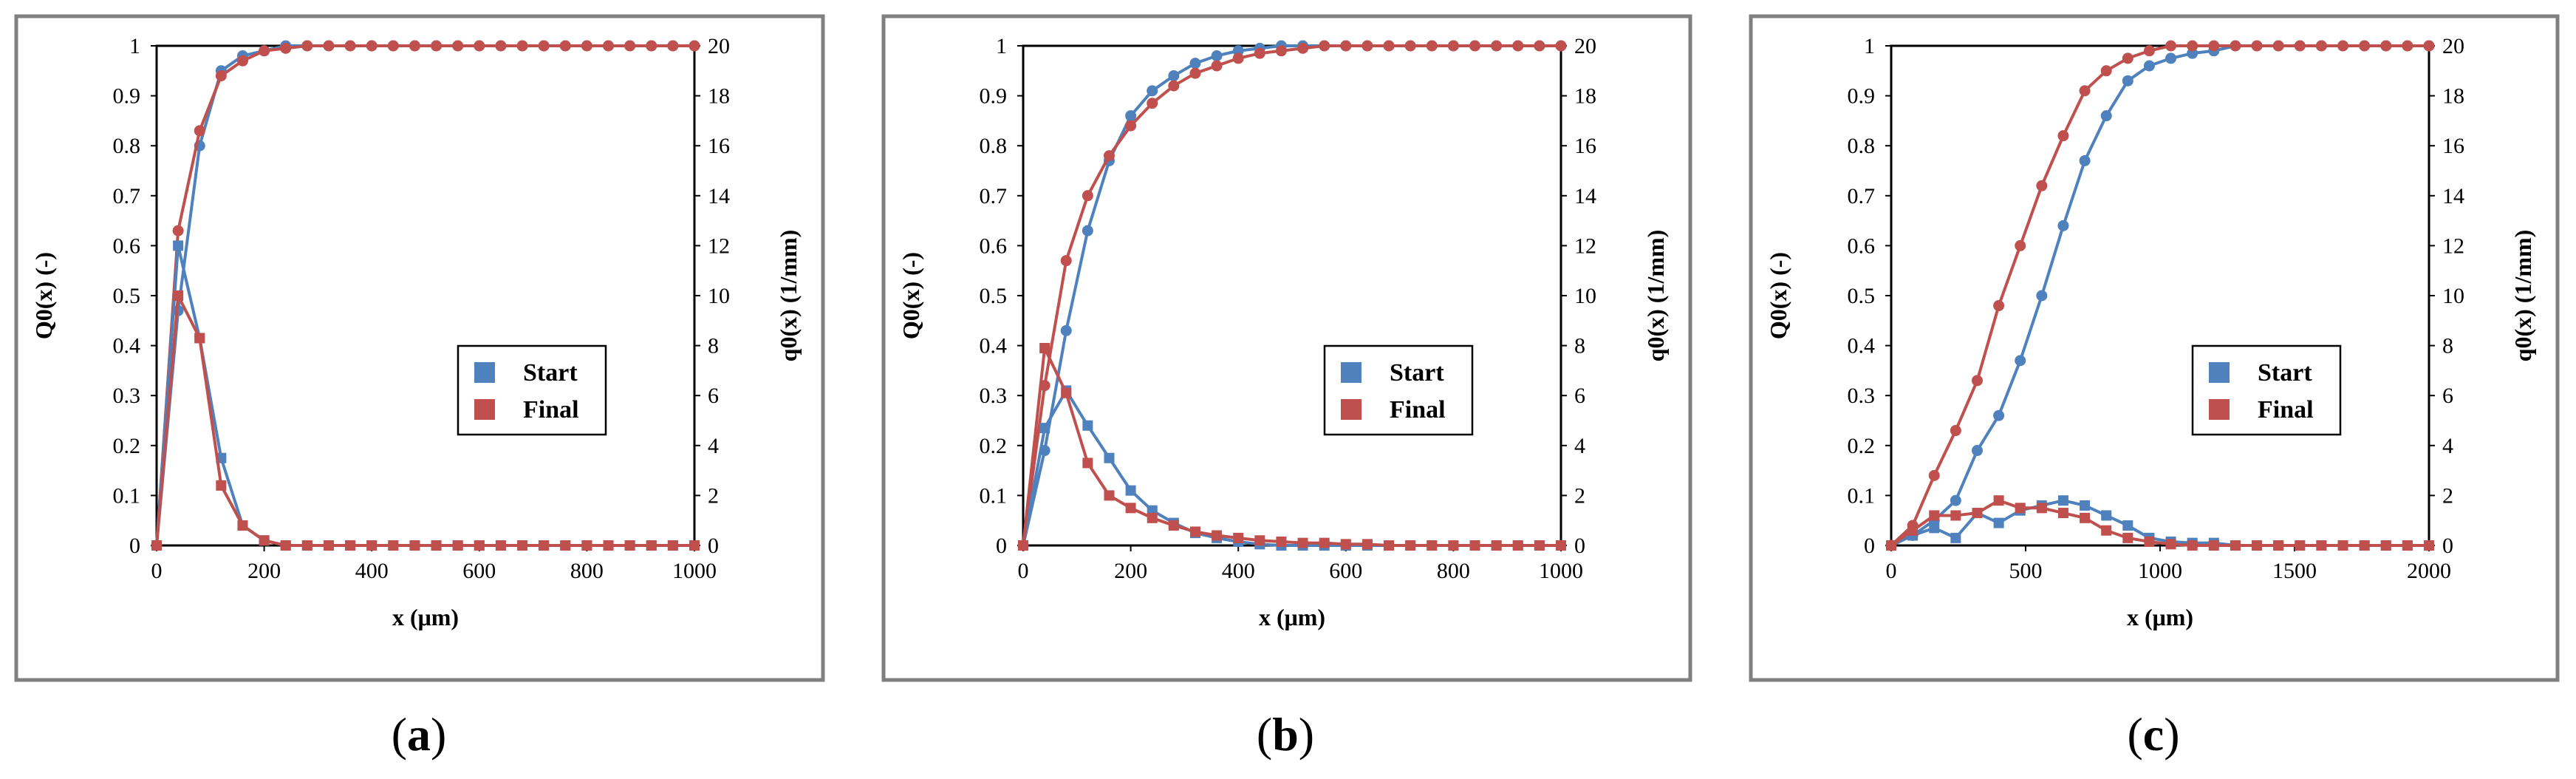 The image size is (2576, 779). I want to click on x-tick-label: 400, so click(1238, 571).